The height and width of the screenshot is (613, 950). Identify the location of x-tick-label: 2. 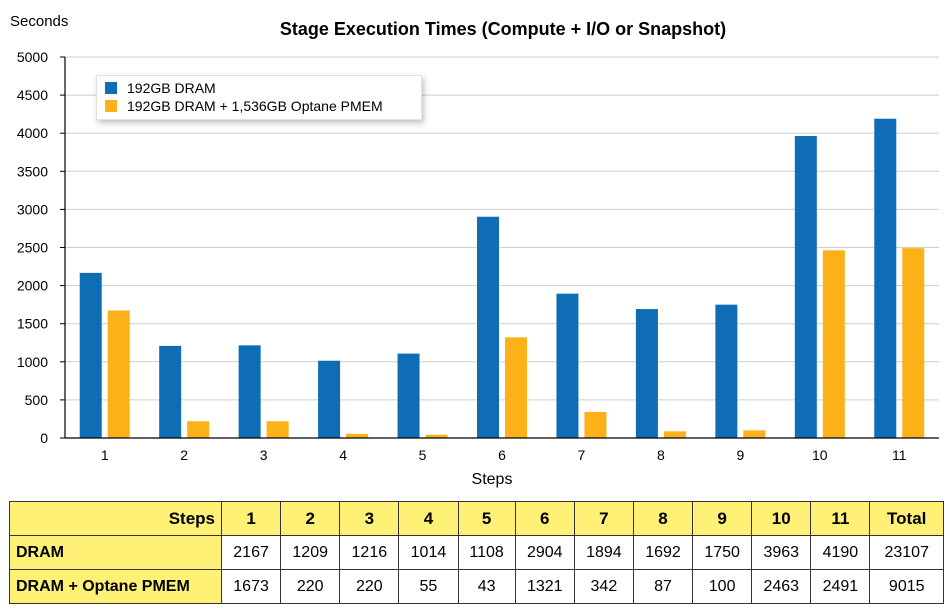
(184, 455).